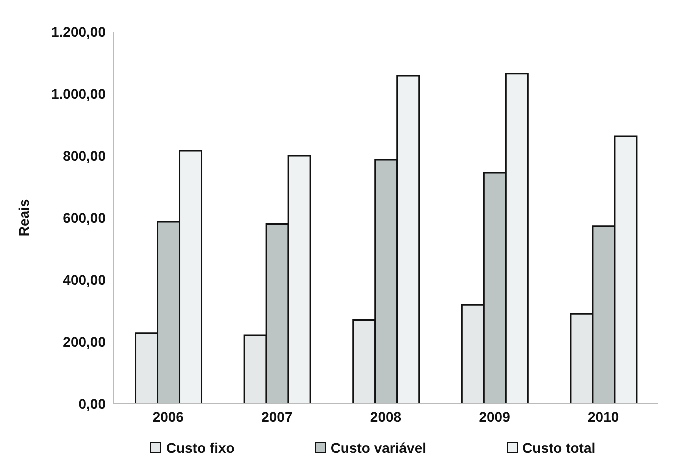  Describe the element at coordinates (84, 280) in the screenshot. I see `y-tick-label: 400,00` at that location.